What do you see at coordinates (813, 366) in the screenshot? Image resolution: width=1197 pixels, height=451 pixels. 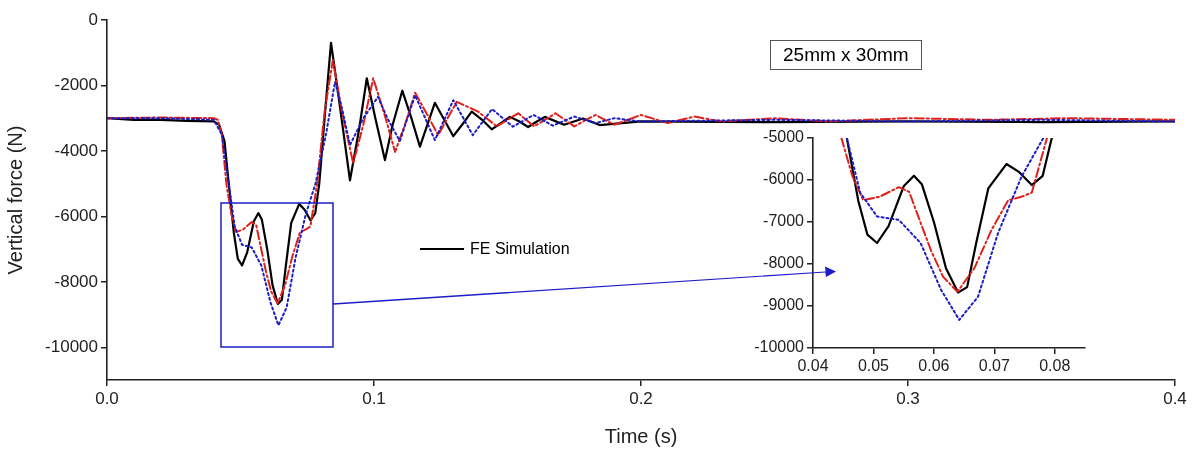 I see `x-tick-label: 0.04` at bounding box center [813, 366].